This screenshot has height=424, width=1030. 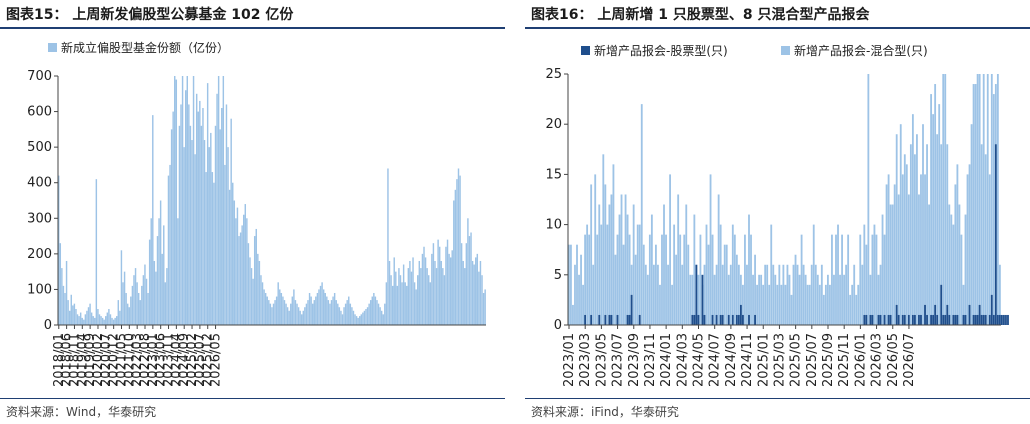 What do you see at coordinates (553, 124) in the screenshot?
I see `right-ytick-label: 20` at bounding box center [553, 124].